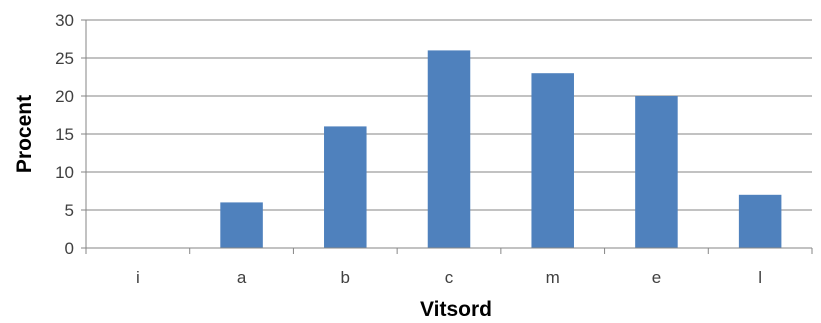  I want to click on y-tick-labels: 0 5 10 15 20 25 30, so click(64, 134).